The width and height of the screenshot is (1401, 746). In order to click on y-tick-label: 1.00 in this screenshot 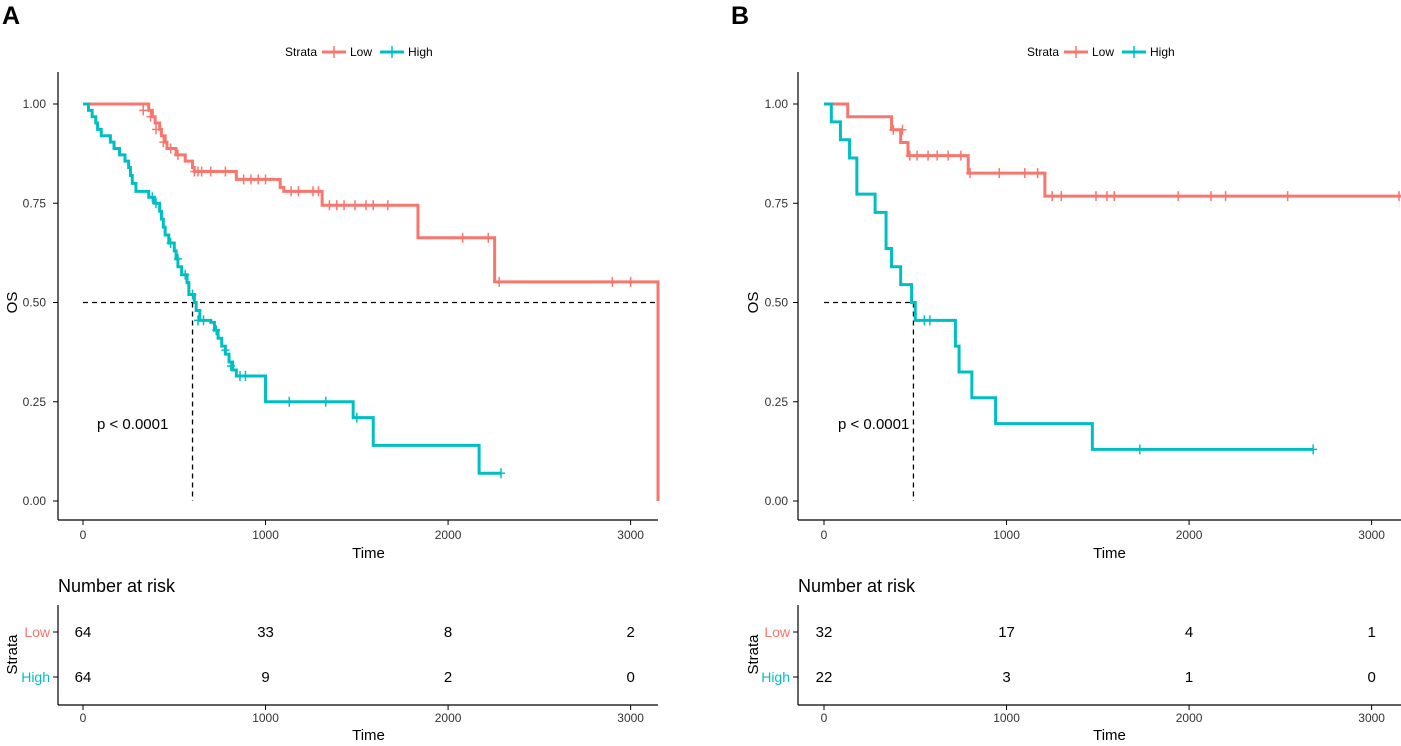, I will do `click(777, 104)`.